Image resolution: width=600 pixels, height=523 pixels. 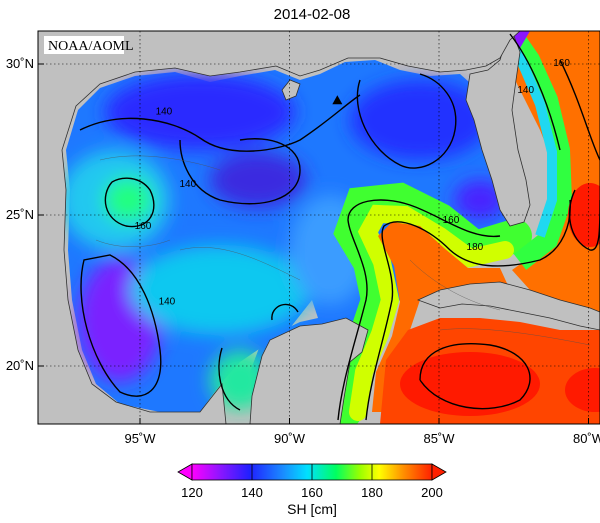 What do you see at coordinates (291, 90) in the screenshot?
I see `mississippi-delta` at bounding box center [291, 90].